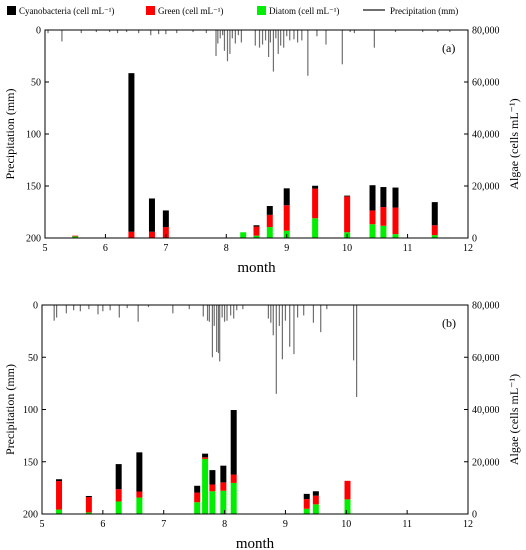 The image size is (526, 550). What do you see at coordinates (424, 11) in the screenshot?
I see `legend-label-precipitation: Precipitation (mm)` at bounding box center [424, 11].